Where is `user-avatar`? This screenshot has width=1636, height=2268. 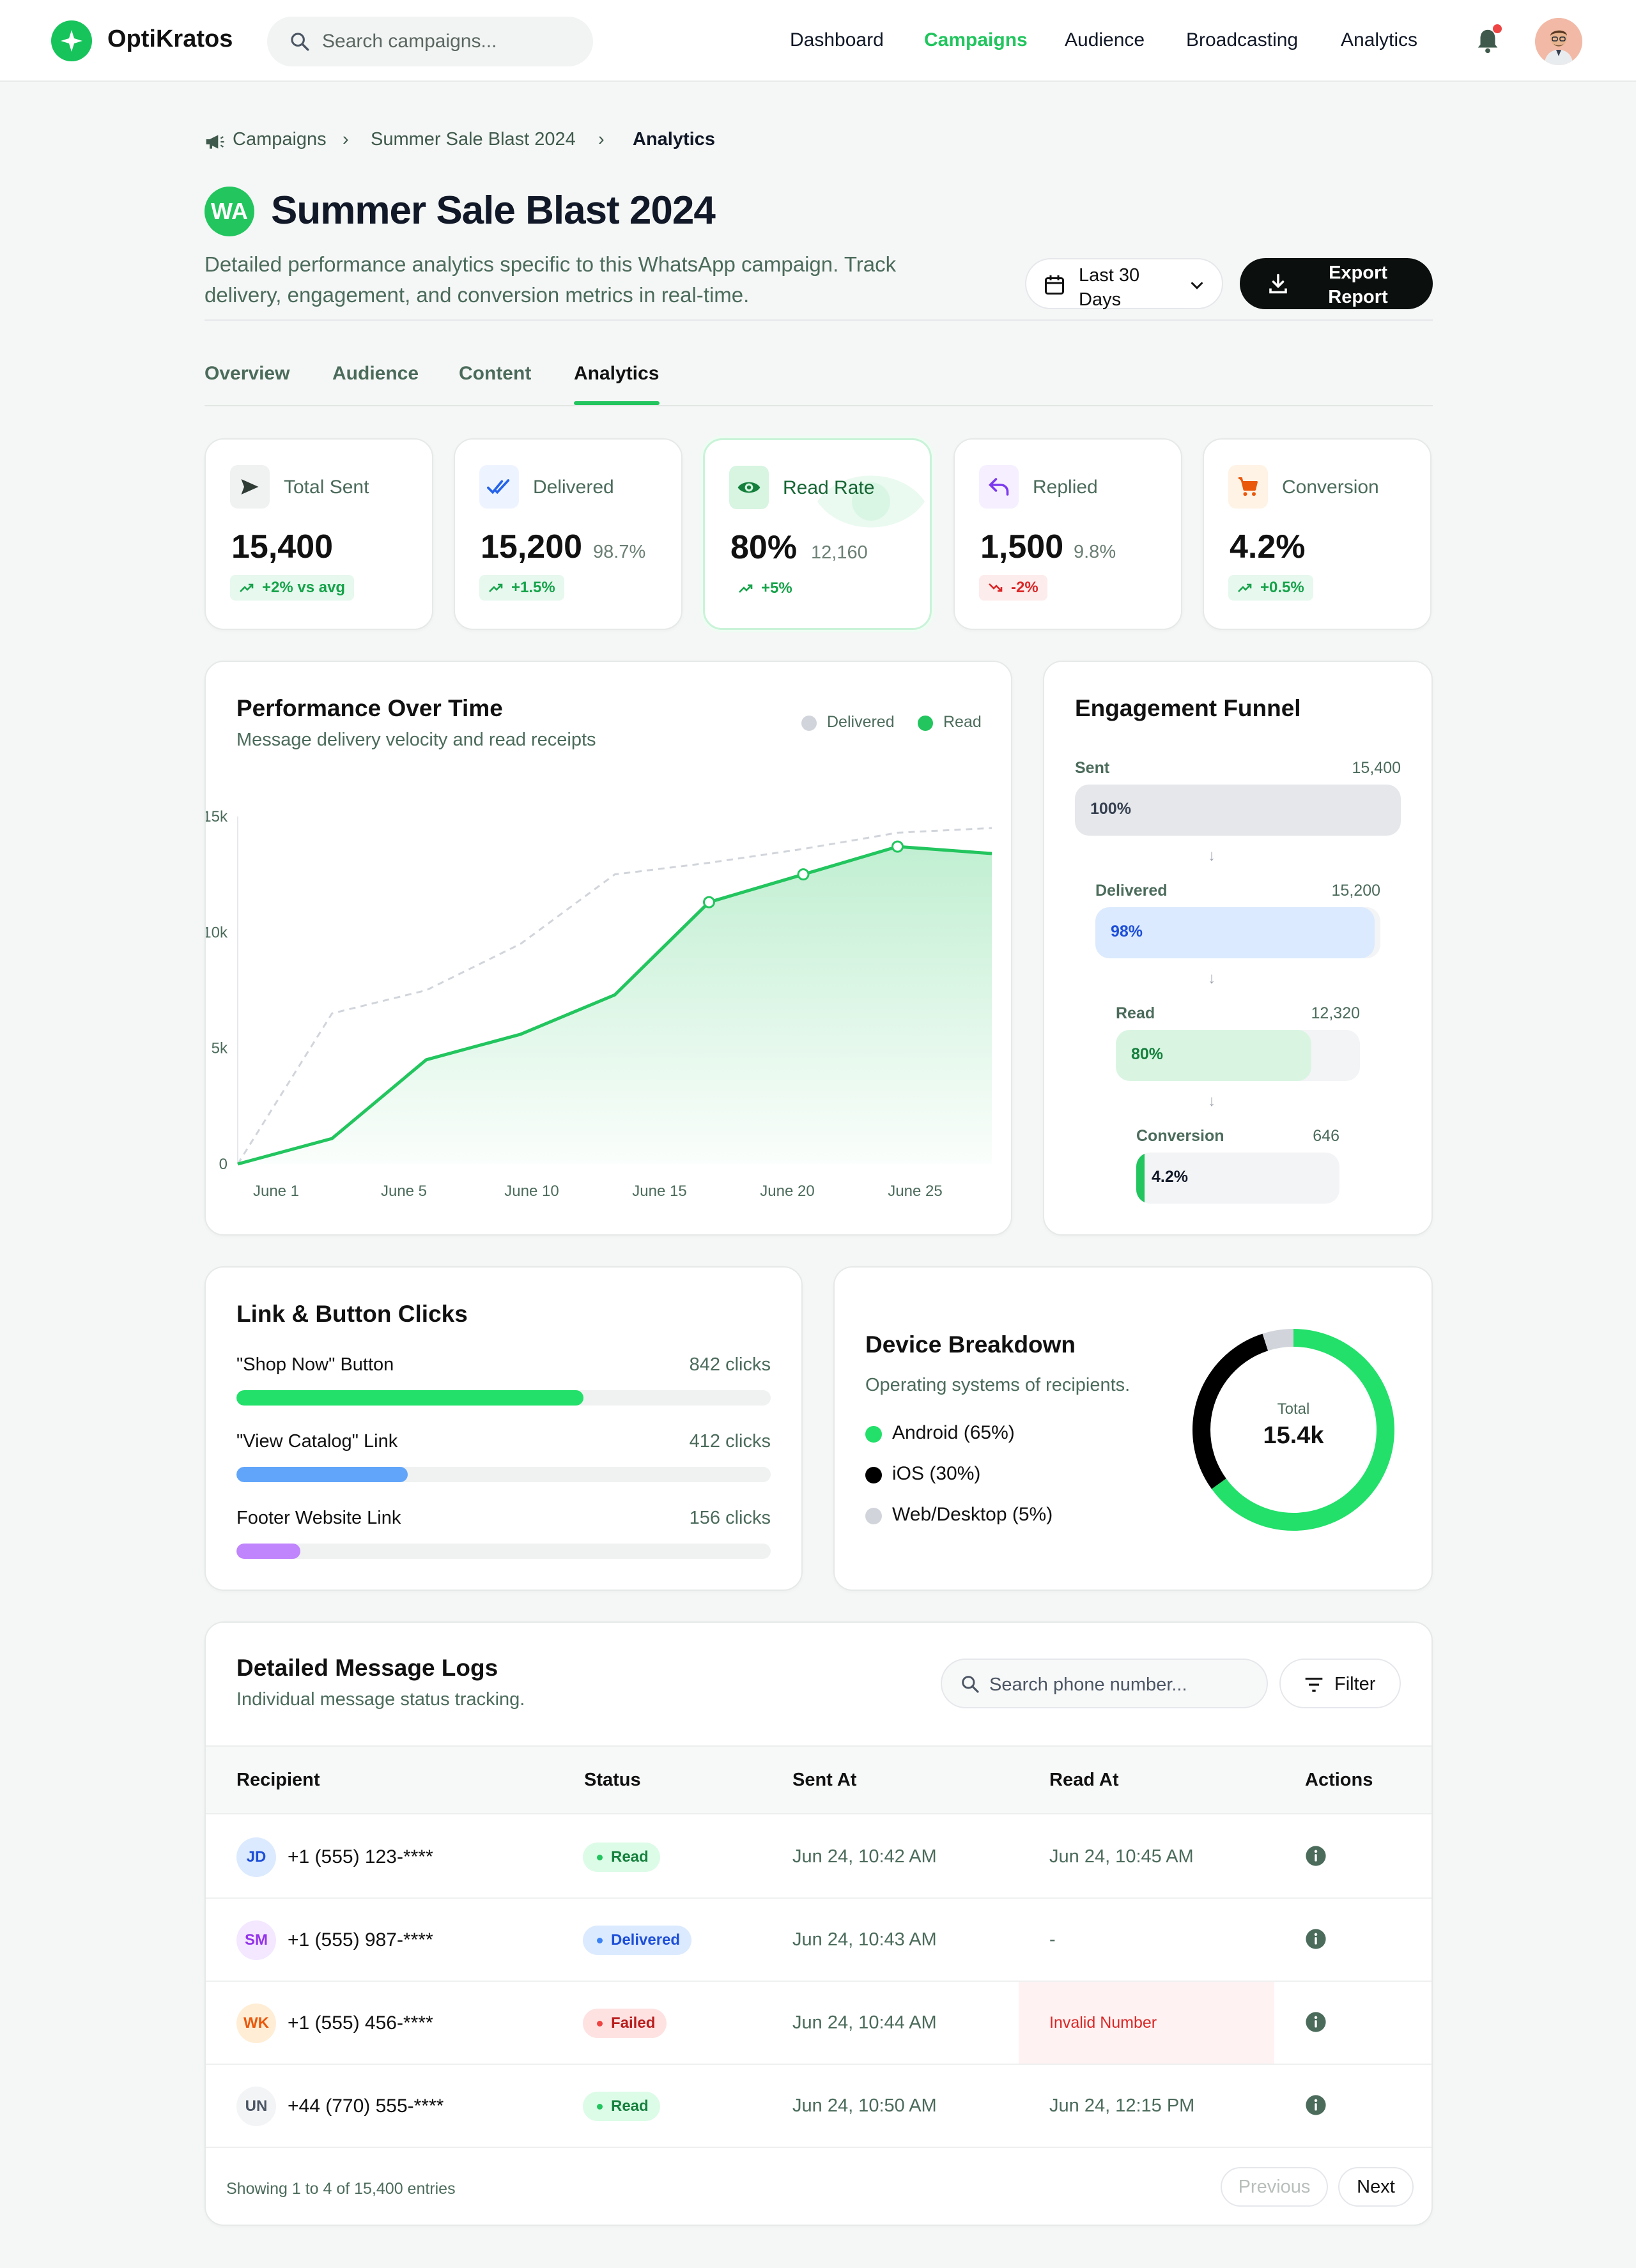 user-avatar is located at coordinates (1558, 41).